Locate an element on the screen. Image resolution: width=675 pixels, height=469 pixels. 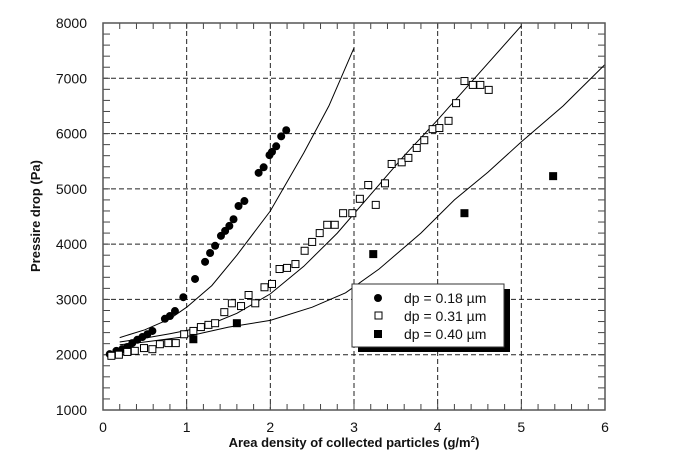
y-tick-label: 5000 is located at coordinates (71, 189).